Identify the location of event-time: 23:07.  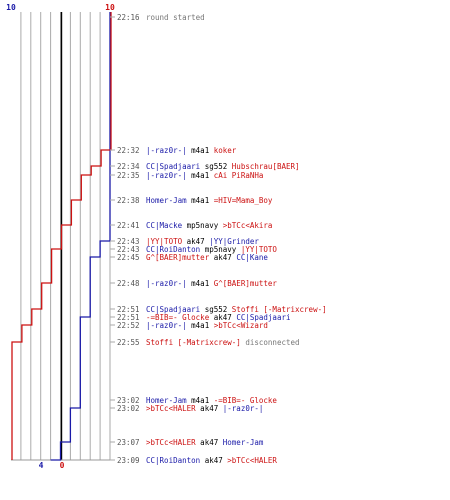
(128, 442).